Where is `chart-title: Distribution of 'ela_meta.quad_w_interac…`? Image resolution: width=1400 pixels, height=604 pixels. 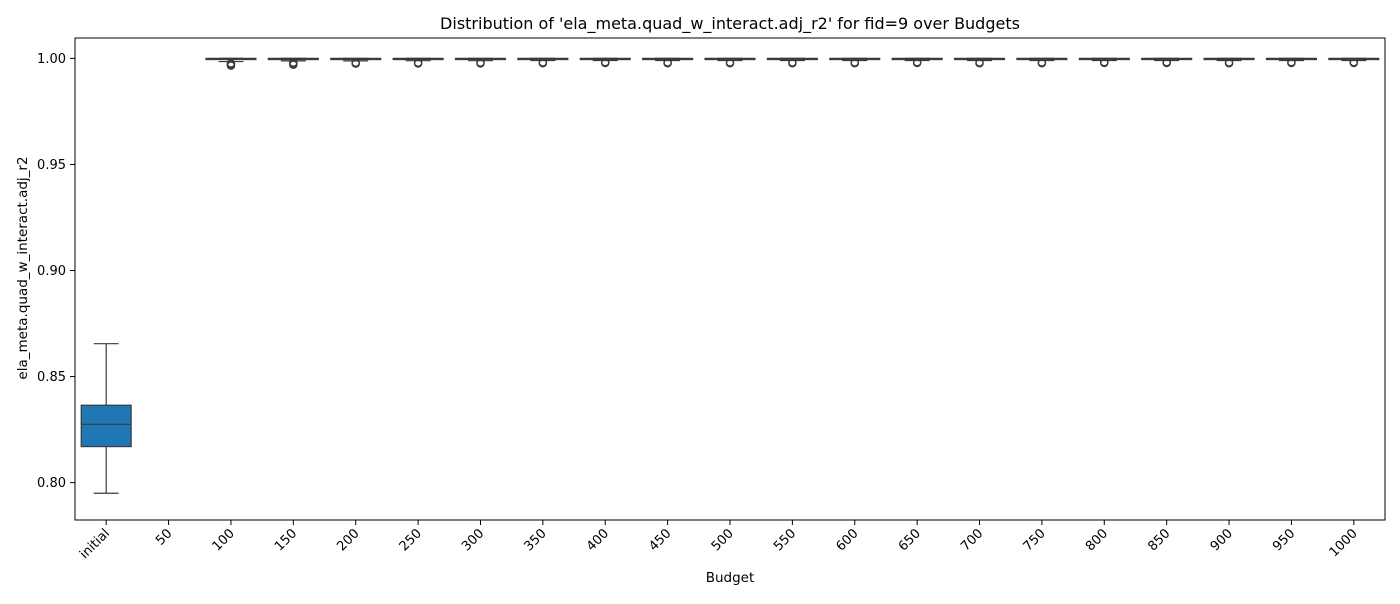
chart-title: Distribution of 'ela_meta.quad_w_interac… is located at coordinates (730, 24).